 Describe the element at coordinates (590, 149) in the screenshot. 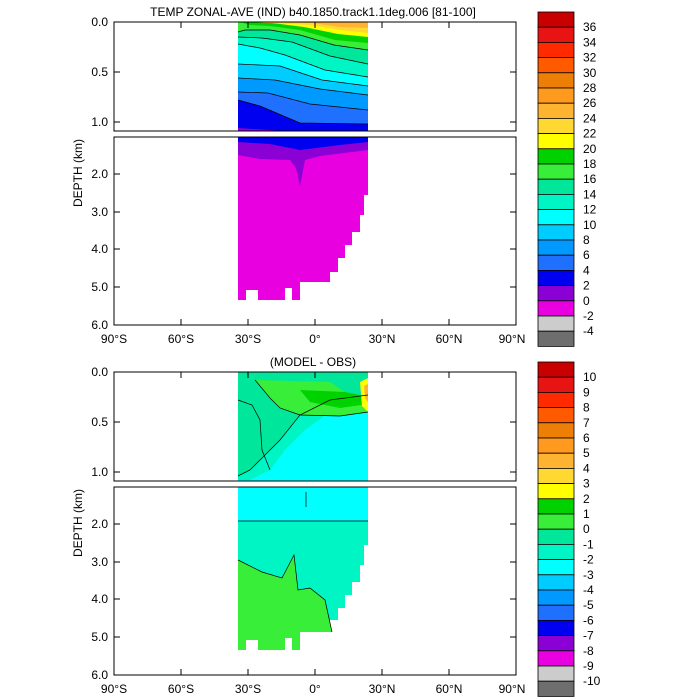

I see `colorbar-label: 20` at that location.